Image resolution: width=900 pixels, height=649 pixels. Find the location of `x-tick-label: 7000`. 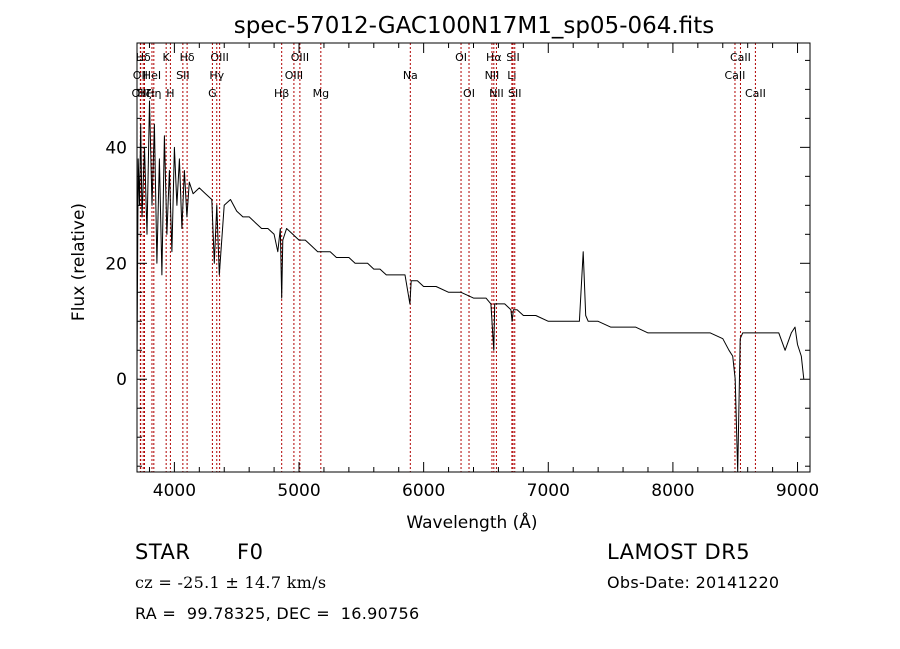

x-tick-label: 7000 is located at coordinates (548, 491).